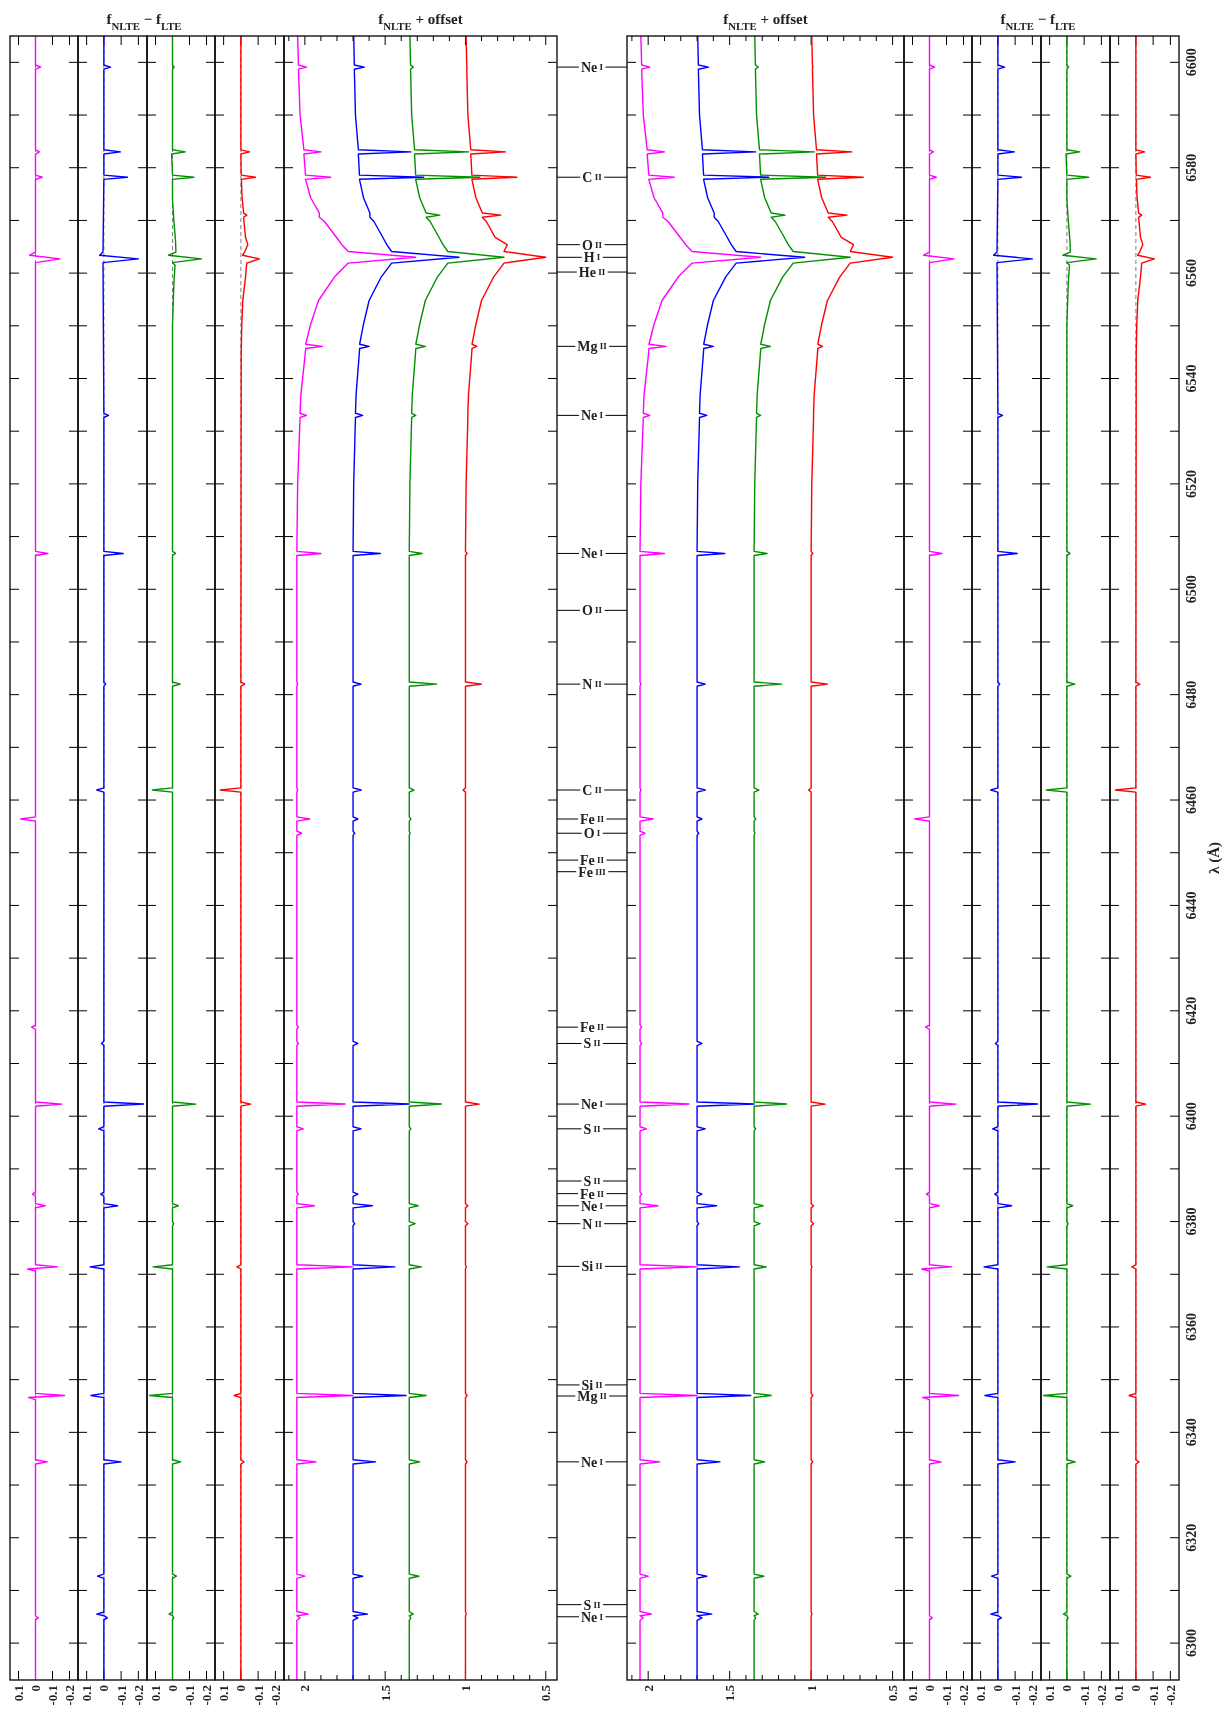 This screenshot has width=1232, height=1715. I want to click on y-tick-label: 6580, so click(1191, 167).